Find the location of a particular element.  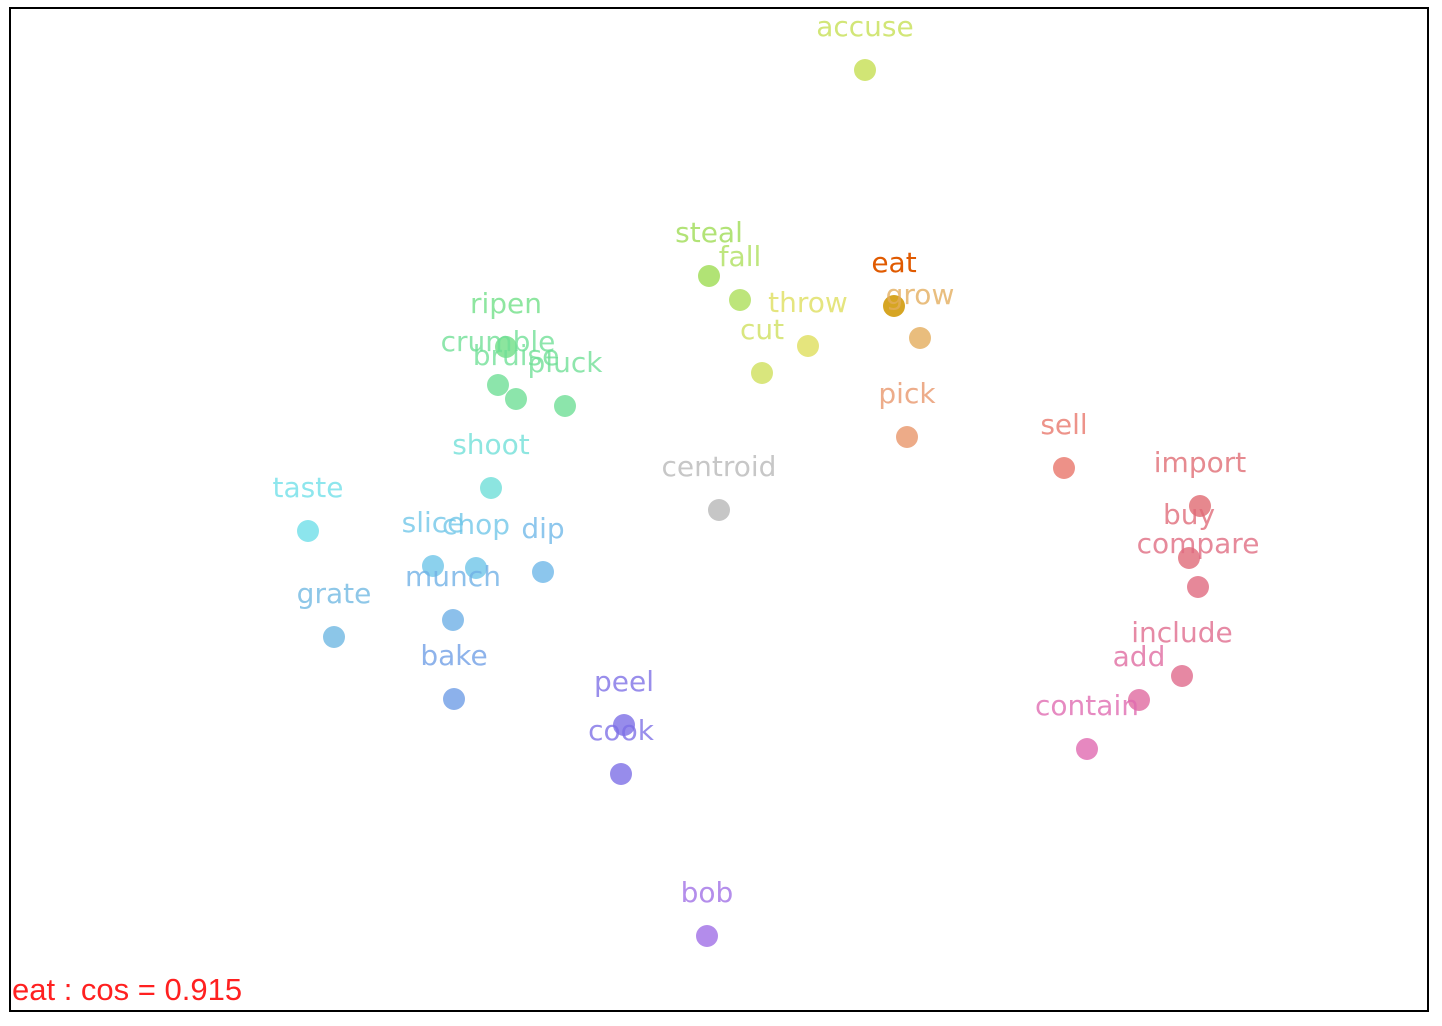

point-label-cook: cook is located at coordinates (621, 730).